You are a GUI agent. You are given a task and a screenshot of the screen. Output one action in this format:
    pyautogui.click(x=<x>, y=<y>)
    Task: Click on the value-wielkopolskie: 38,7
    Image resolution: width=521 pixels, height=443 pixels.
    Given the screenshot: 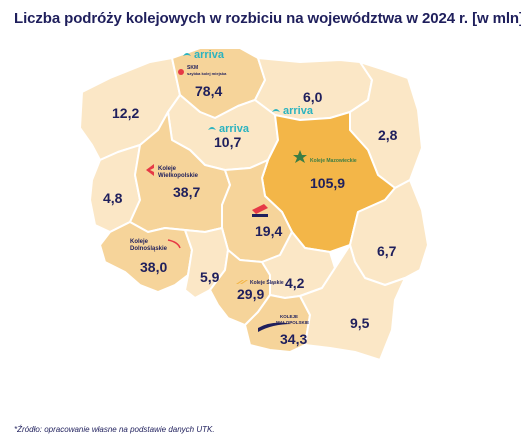 What is the action you would take?
    pyautogui.click(x=186, y=192)
    